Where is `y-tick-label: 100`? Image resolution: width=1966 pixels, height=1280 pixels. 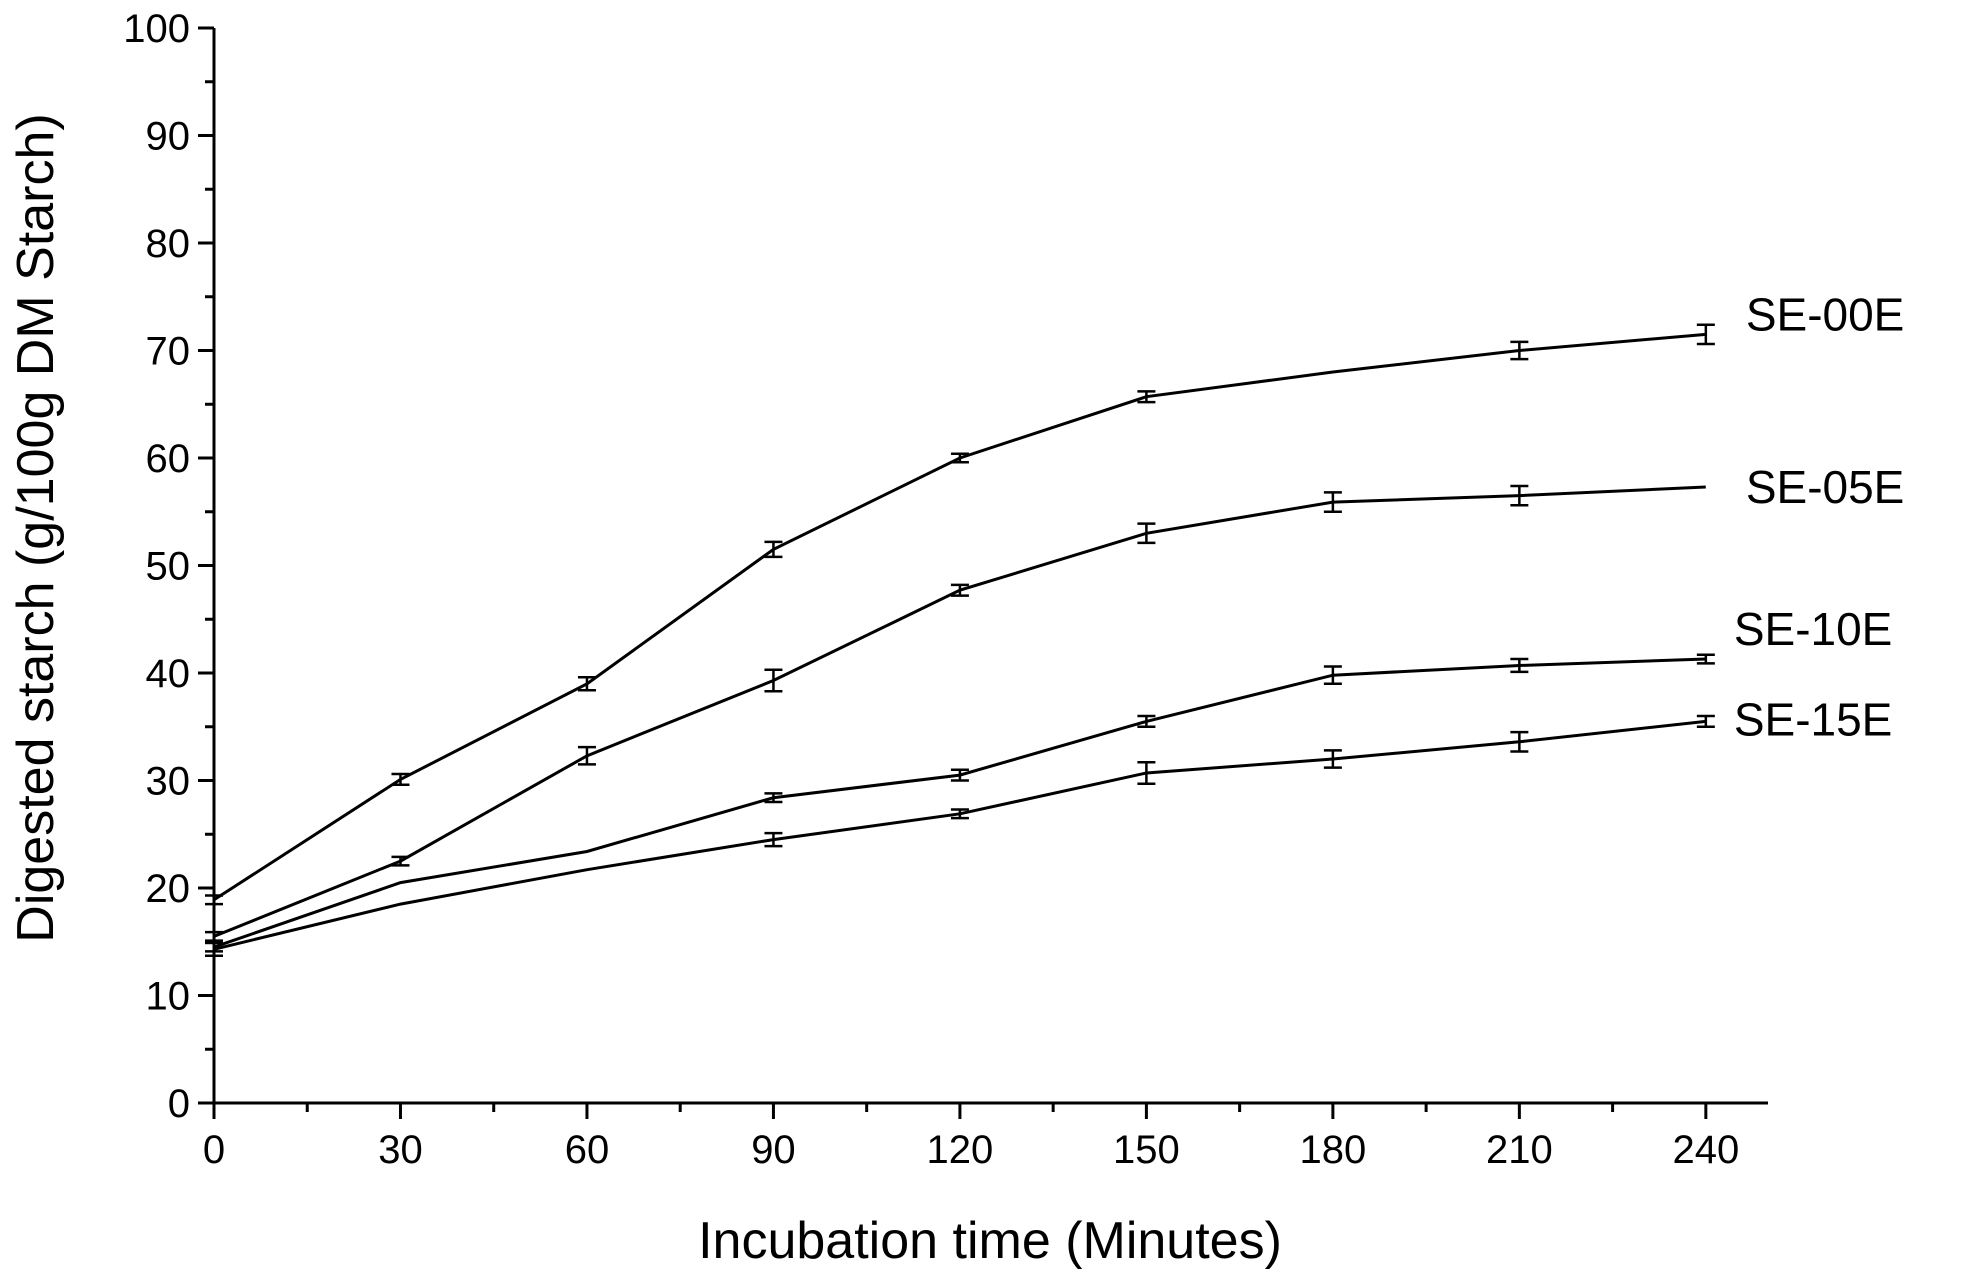 y-tick-label: 100 is located at coordinates (156, 29).